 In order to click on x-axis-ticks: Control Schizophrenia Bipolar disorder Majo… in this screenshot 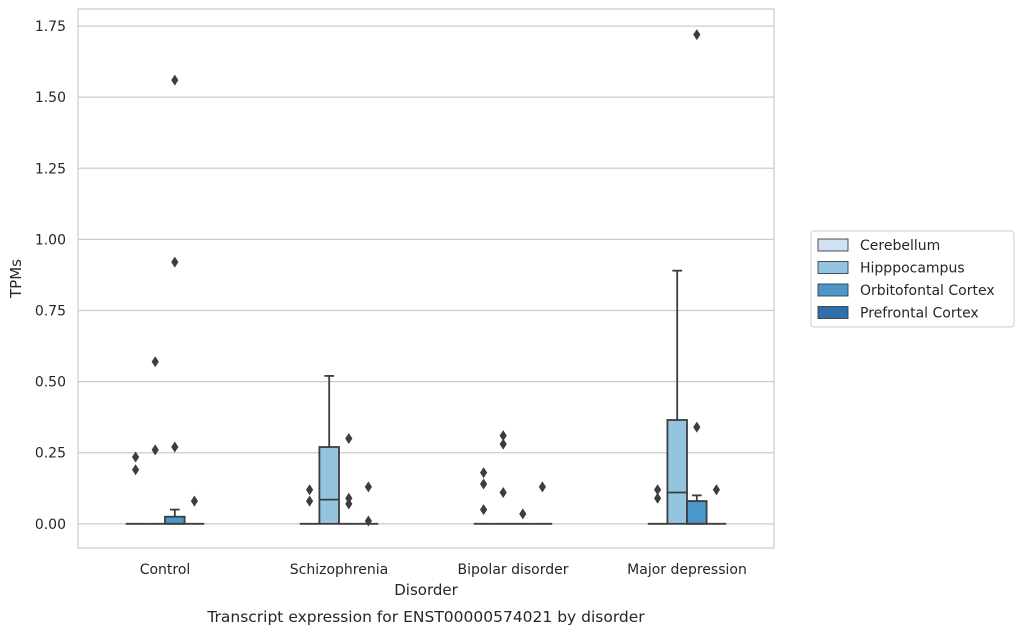, I will do `click(443, 570)`.